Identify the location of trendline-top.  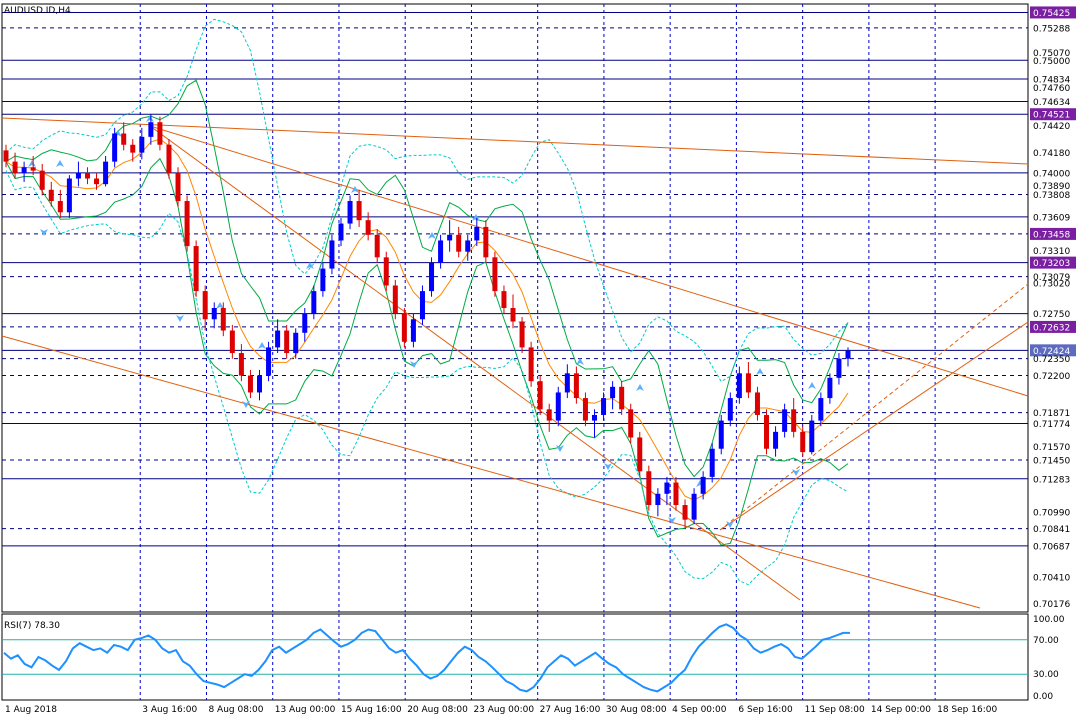
(515, 141).